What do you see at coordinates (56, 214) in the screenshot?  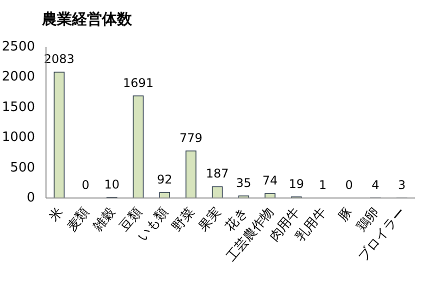 I see `x-tick-label: 米` at bounding box center [56, 214].